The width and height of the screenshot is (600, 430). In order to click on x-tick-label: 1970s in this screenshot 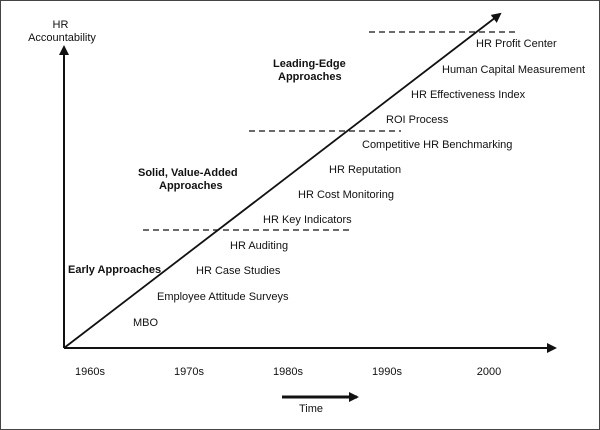, I will do `click(189, 372)`.